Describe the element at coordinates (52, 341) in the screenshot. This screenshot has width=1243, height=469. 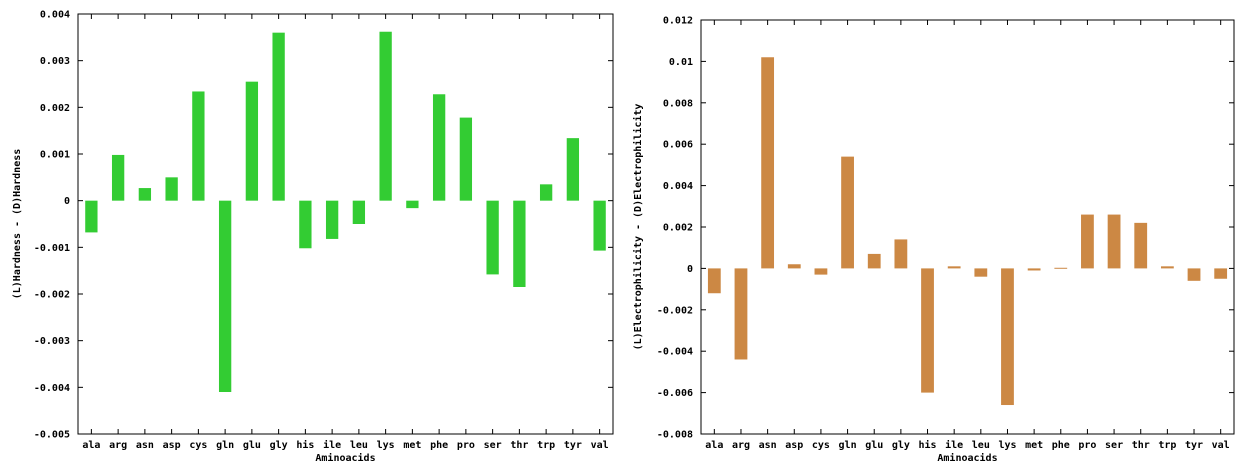
I see `y-tick-label: -0.003` at that location.